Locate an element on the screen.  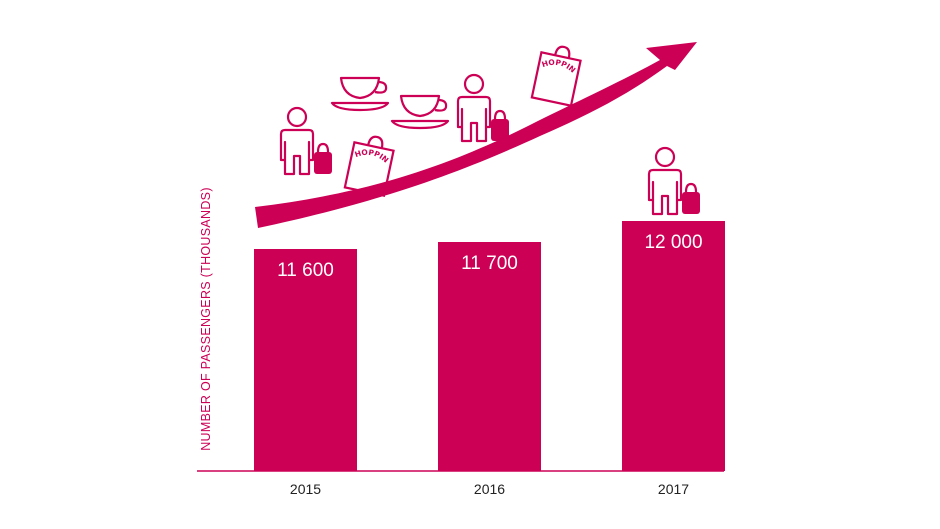
bar-2015 is located at coordinates (305, 360).